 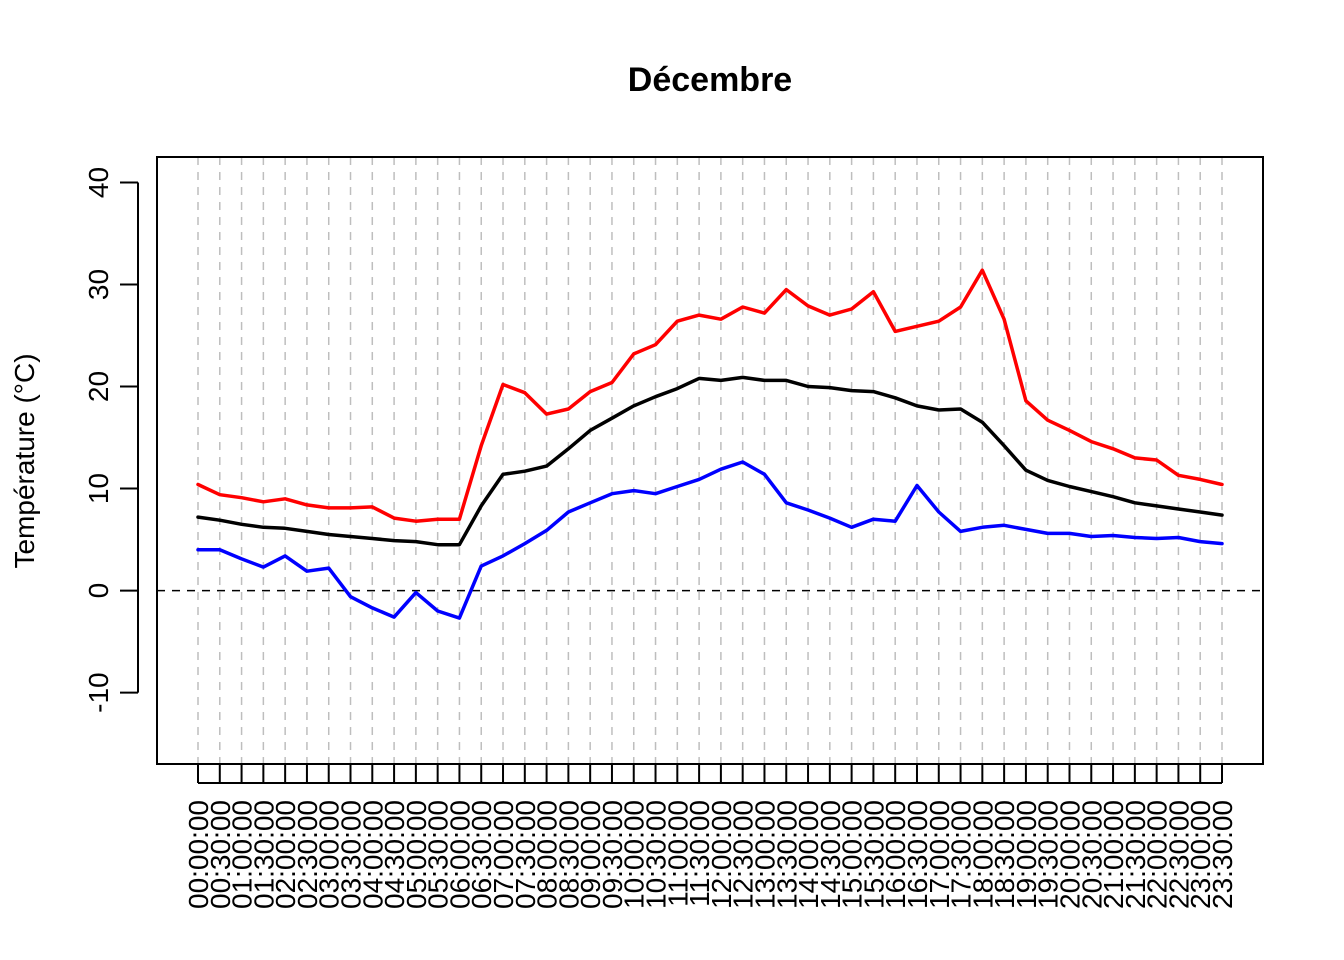 I want to click on x-tick-label: 19:00:00, so click(x=1026, y=854).